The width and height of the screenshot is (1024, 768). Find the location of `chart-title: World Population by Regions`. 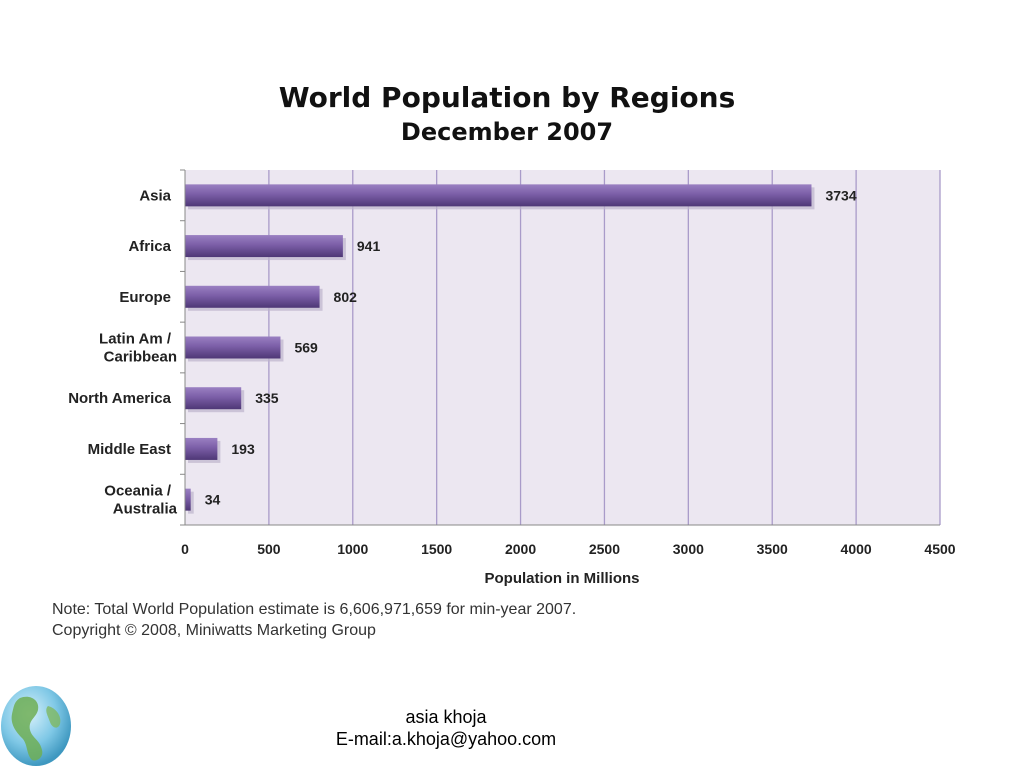

chart-title: World Population by Regions is located at coordinates (507, 97).